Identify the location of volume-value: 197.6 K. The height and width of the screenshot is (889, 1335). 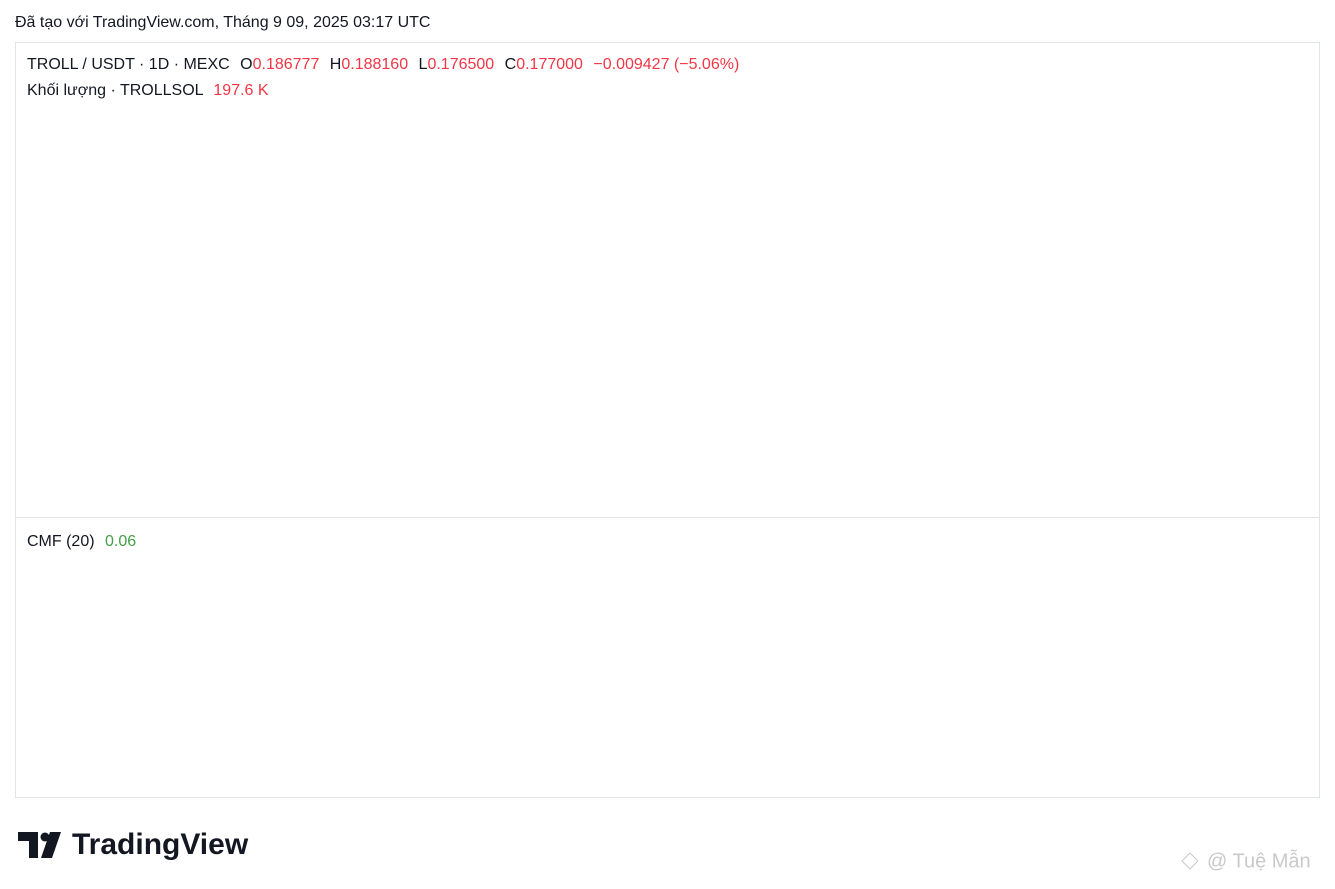
(240, 90).